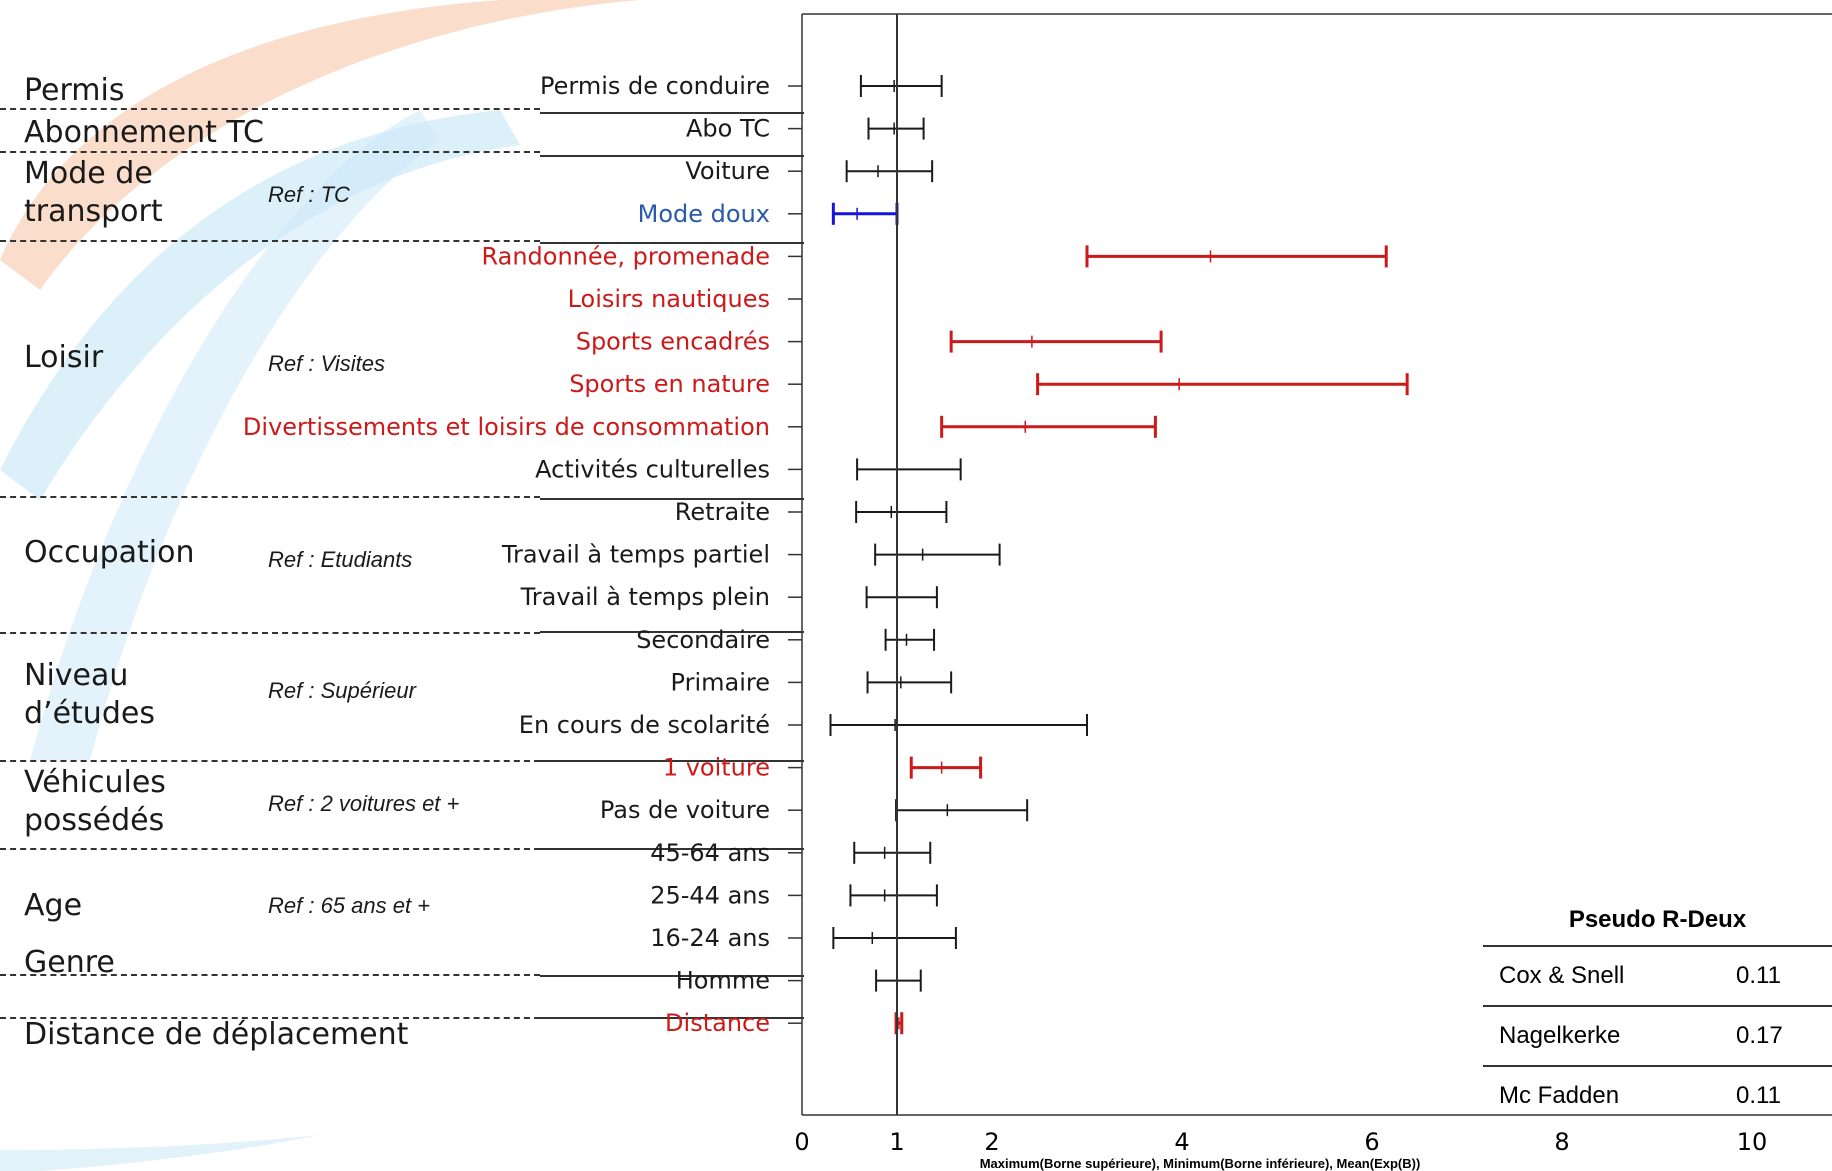 This screenshot has height=1171, width=1832. What do you see at coordinates (144, 132) in the screenshot?
I see `group-label-abonnement: Abonnement TC` at bounding box center [144, 132].